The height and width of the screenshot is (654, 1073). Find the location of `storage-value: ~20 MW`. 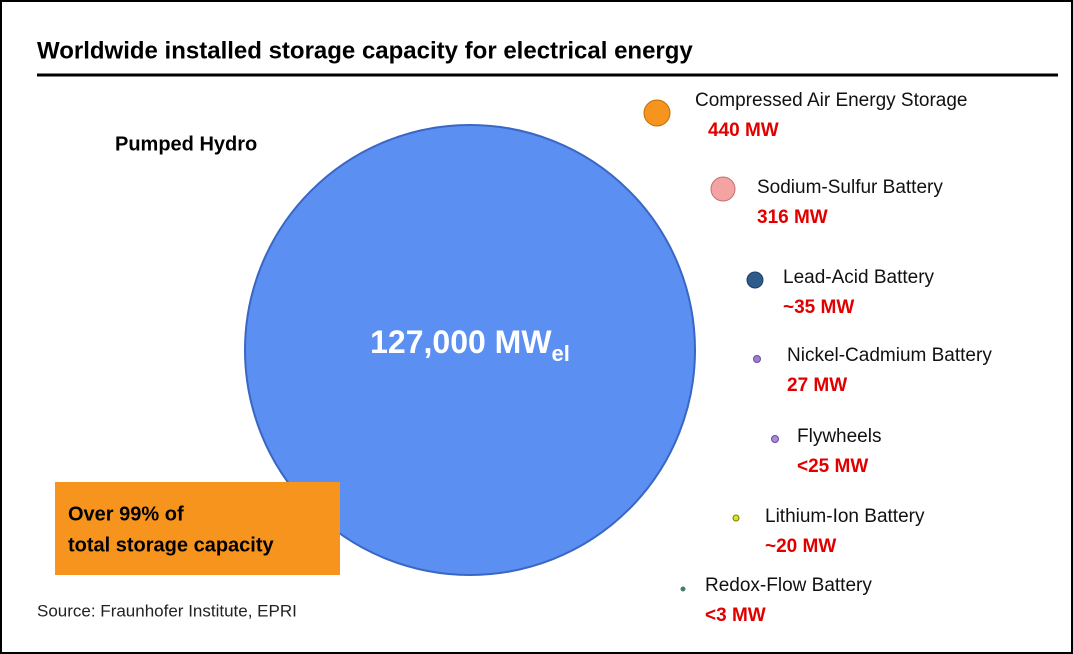

storage-value: ~20 MW is located at coordinates (800, 546).